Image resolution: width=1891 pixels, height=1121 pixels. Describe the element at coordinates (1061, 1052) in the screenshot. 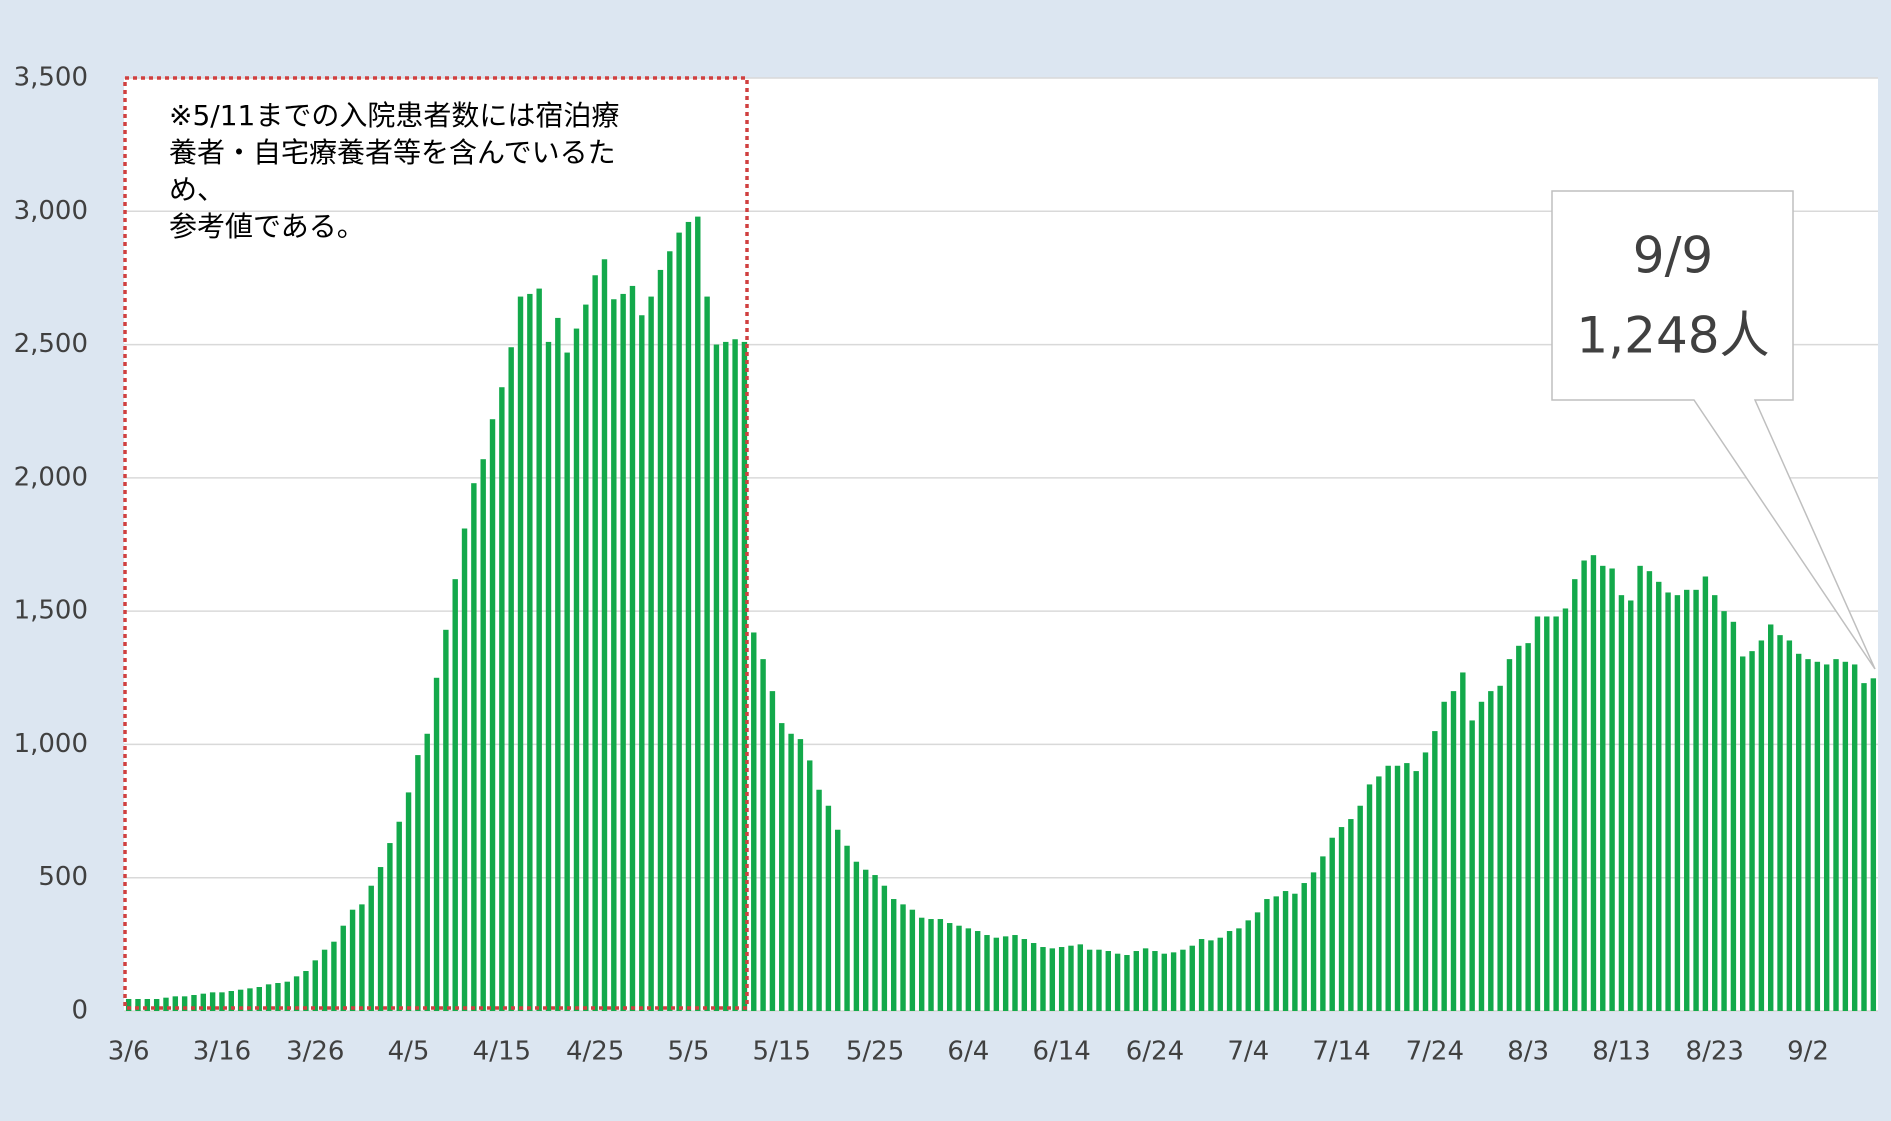

I see `x-tick-label: 6/14` at that location.